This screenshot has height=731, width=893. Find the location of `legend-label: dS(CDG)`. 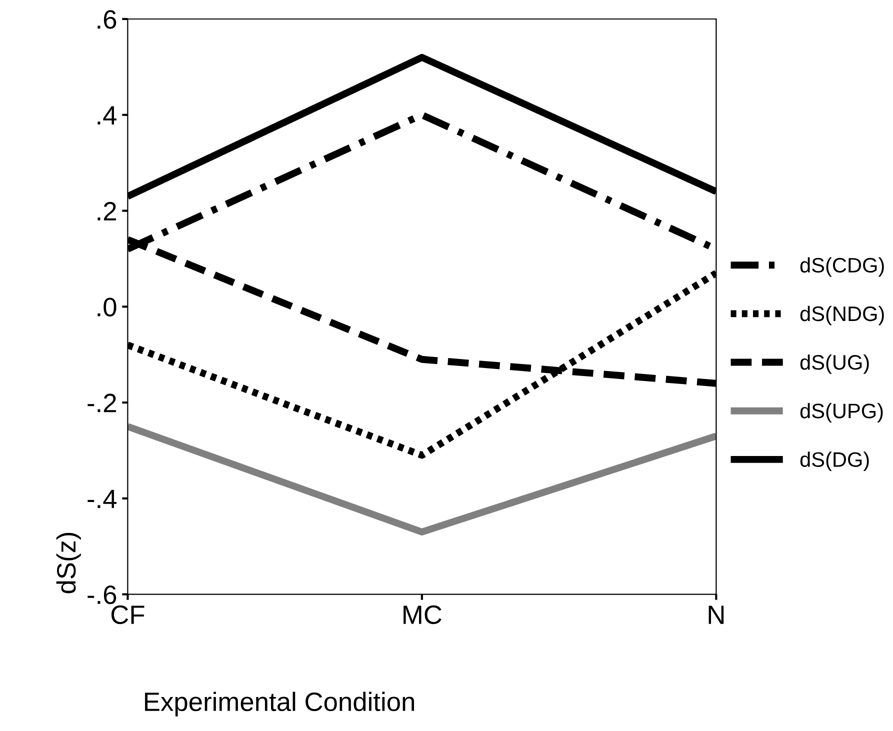

legend-label: dS(CDG) is located at coordinates (842, 267).